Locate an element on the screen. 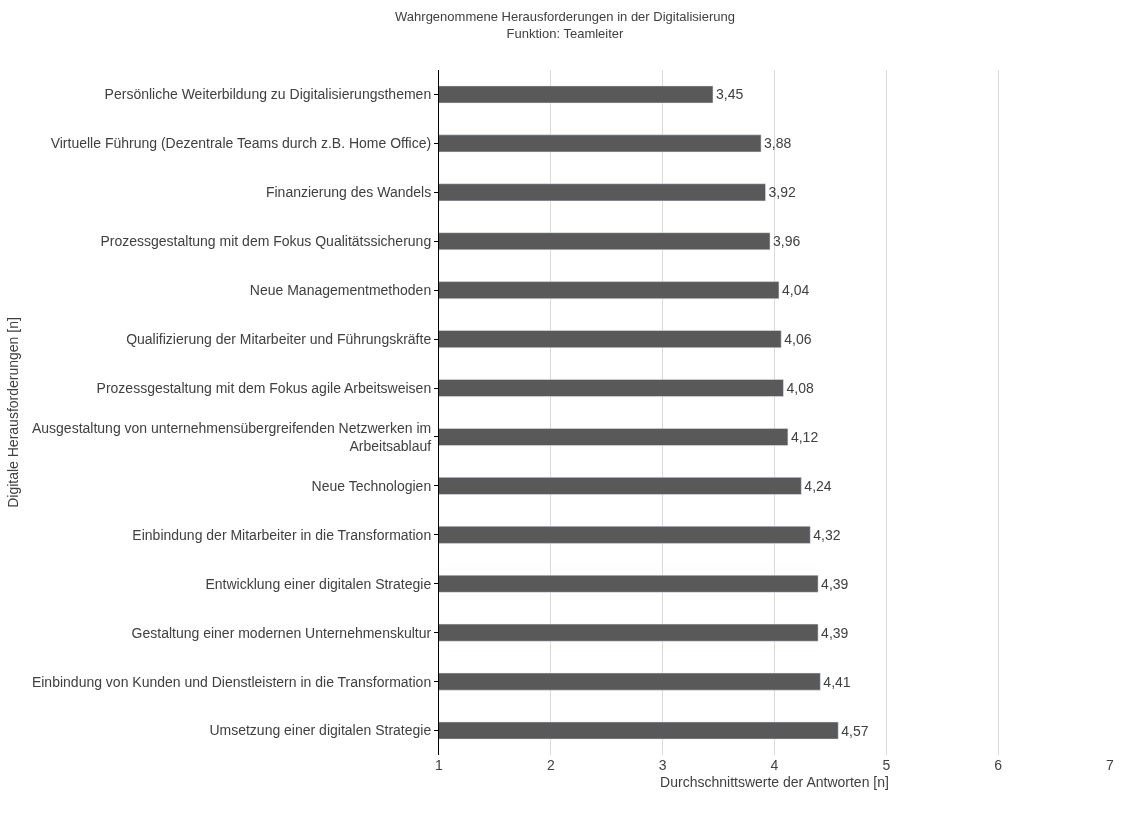 This screenshot has width=1130, height=825. x-tick-label: 2 is located at coordinates (550, 765).